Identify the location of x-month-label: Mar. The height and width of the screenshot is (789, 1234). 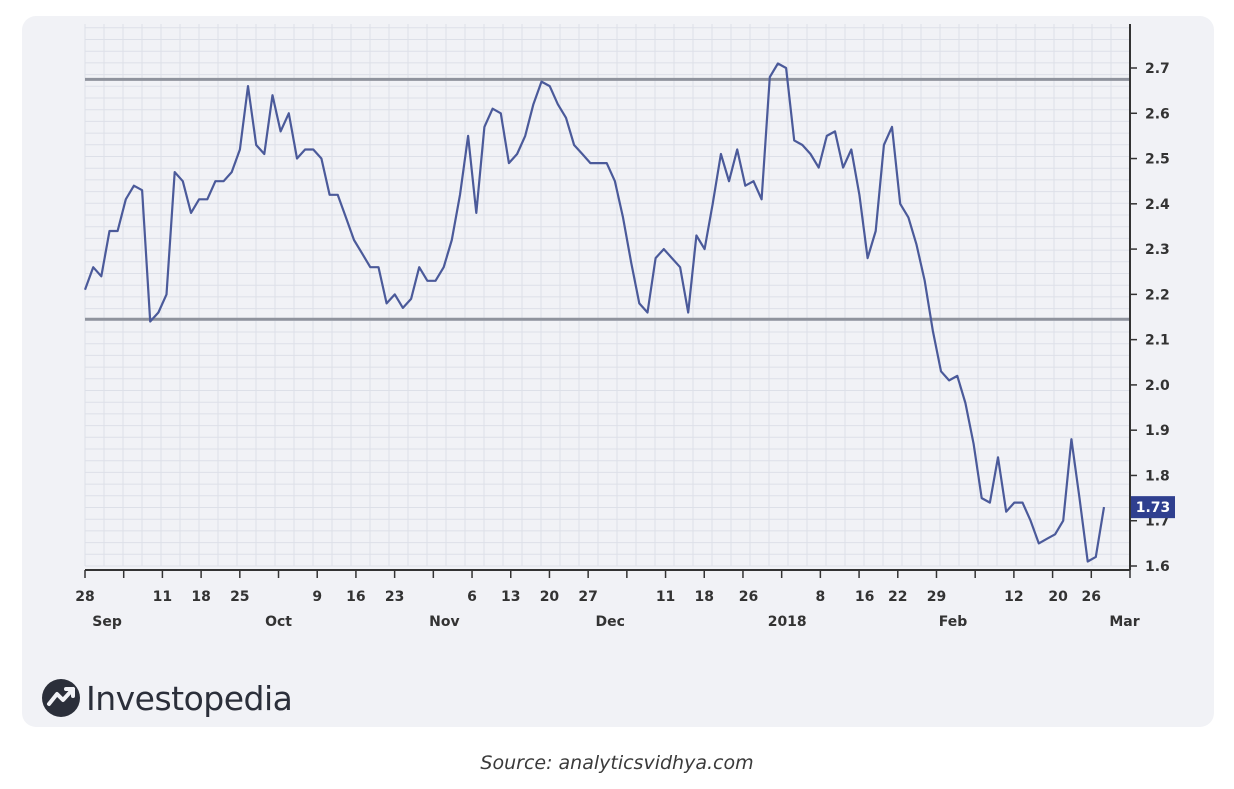
(1124, 622).